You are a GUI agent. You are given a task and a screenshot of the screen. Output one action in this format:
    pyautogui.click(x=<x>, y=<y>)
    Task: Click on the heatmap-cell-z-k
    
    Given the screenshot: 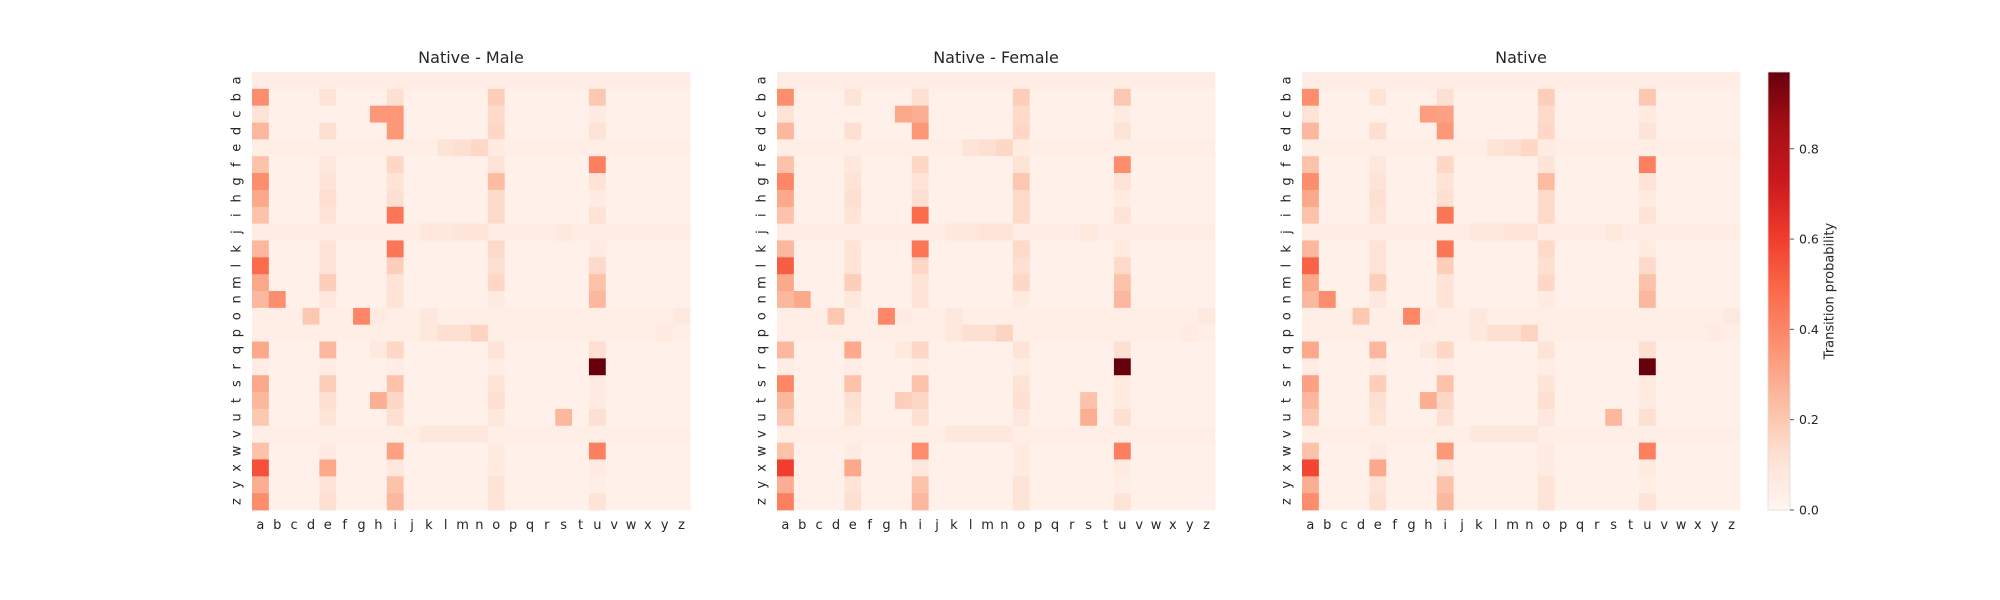 What is the action you would take?
    pyautogui.click(x=1479, y=502)
    